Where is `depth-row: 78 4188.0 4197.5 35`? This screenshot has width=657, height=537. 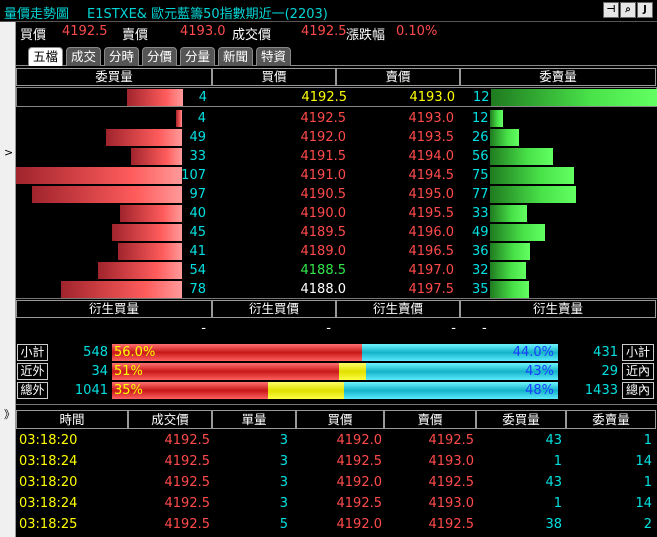
depth-row: 78 4188.0 4197.5 35 is located at coordinates (336, 289).